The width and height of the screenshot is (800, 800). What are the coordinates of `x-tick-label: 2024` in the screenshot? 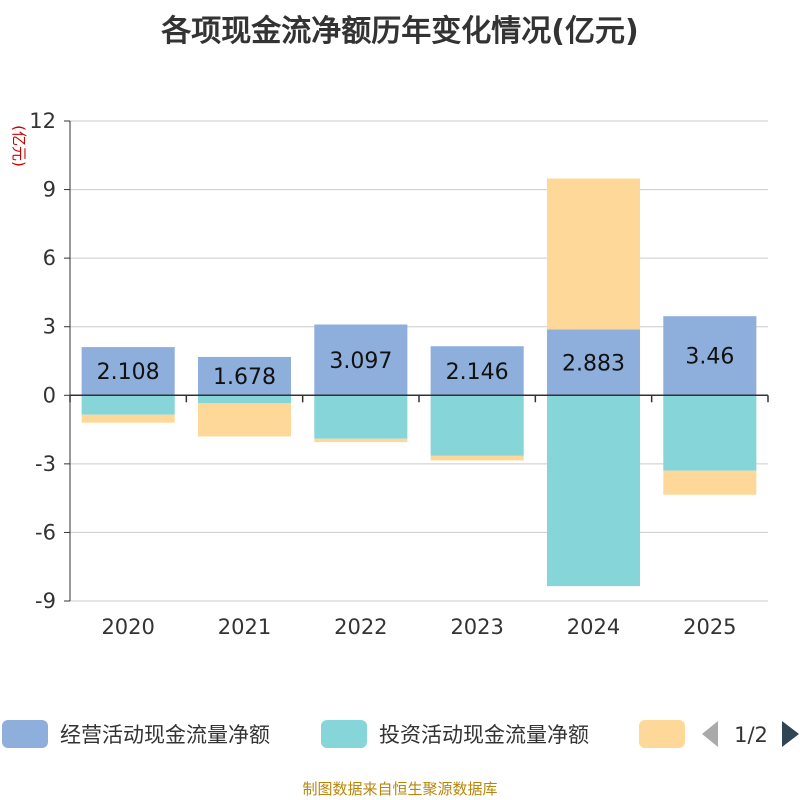 It's located at (593, 627).